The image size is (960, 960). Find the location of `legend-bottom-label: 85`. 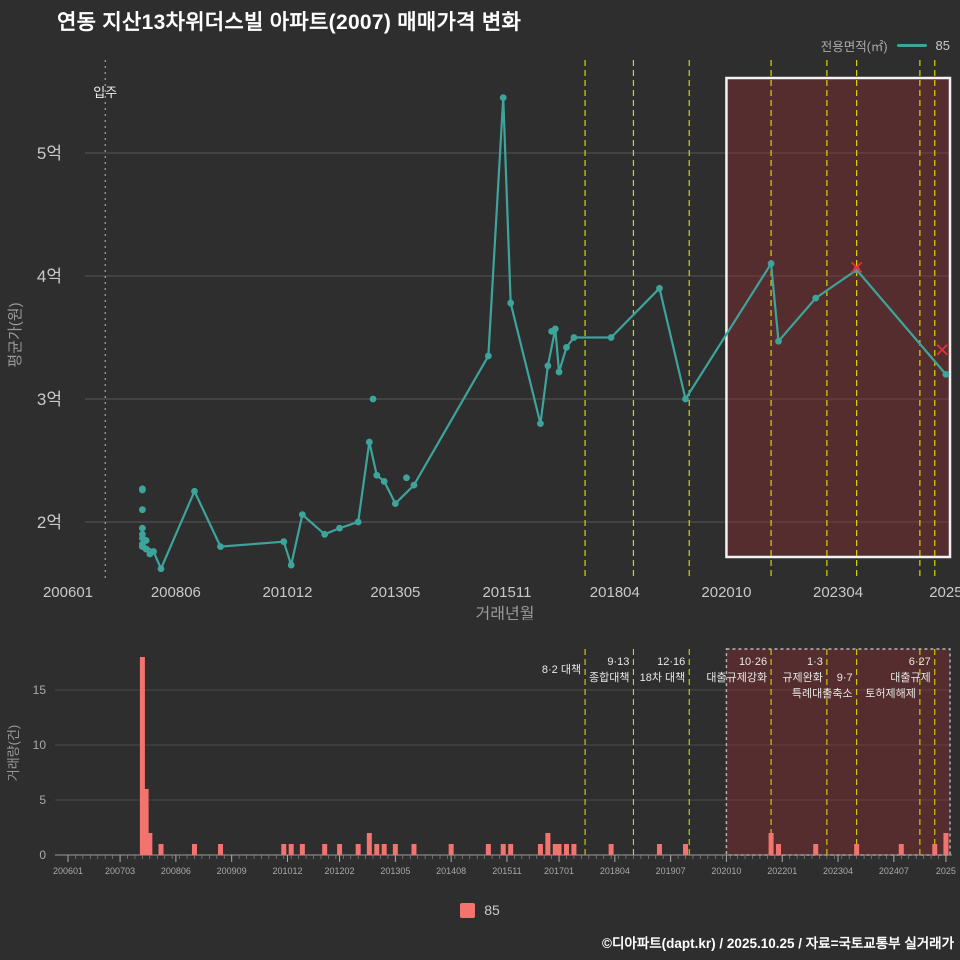

legend-bottom-label: 85 is located at coordinates (492, 910).